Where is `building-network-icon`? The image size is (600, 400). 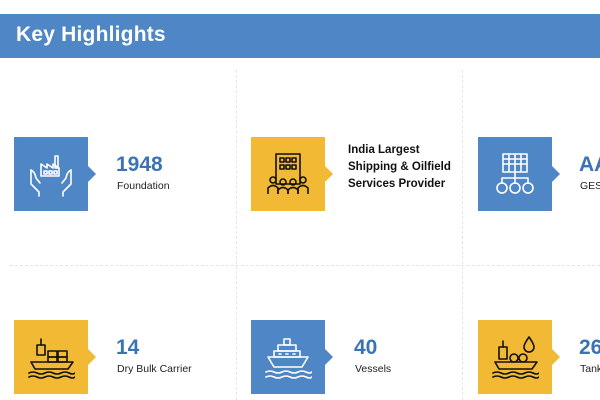
building-network-icon is located at coordinates (515, 173).